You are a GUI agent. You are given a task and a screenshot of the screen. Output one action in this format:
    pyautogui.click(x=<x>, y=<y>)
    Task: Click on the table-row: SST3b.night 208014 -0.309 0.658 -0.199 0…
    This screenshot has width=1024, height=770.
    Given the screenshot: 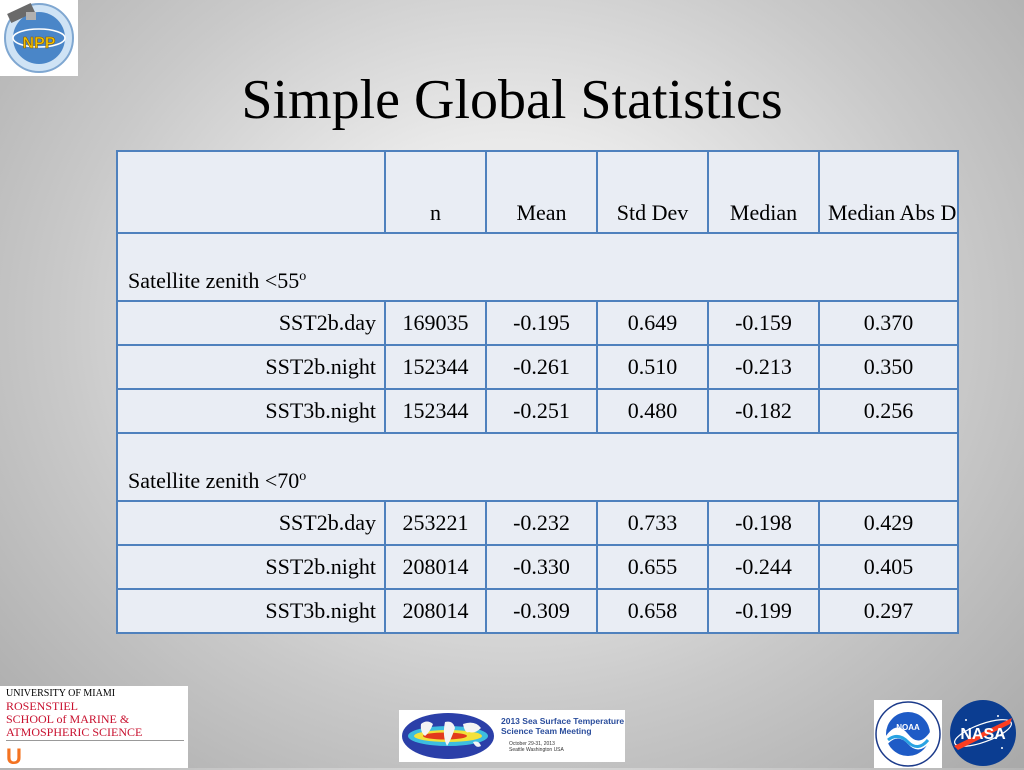 What is the action you would take?
    pyautogui.click(x=537, y=611)
    